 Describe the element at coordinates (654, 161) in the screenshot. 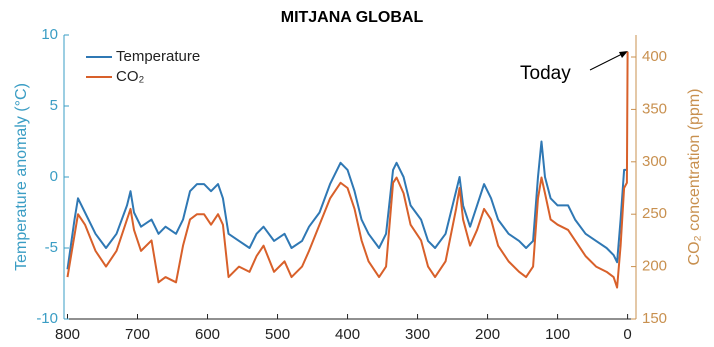

I see `y2-tick-label: 300` at that location.